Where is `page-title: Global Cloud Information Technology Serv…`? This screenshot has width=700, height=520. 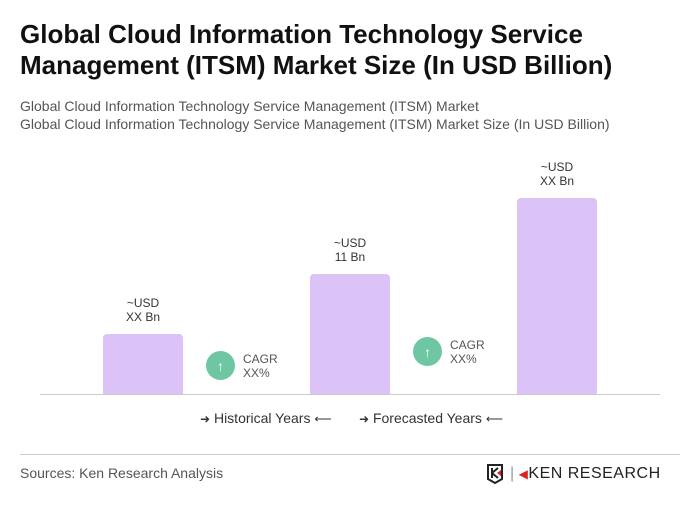 page-title: Global Cloud Information Technology Serv… is located at coordinates (316, 49).